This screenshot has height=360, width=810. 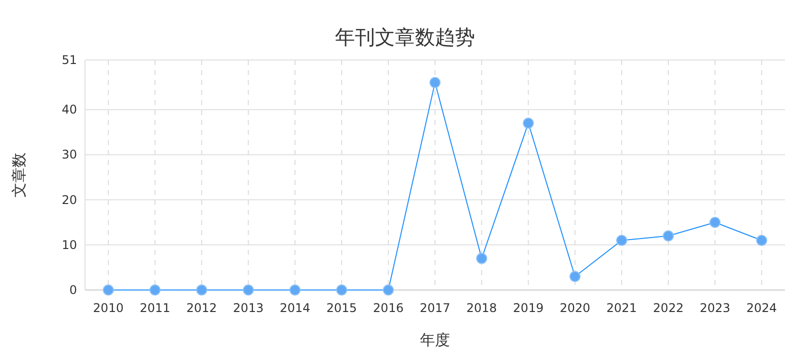 I want to click on y-tick-label: 30, so click(x=69, y=155).